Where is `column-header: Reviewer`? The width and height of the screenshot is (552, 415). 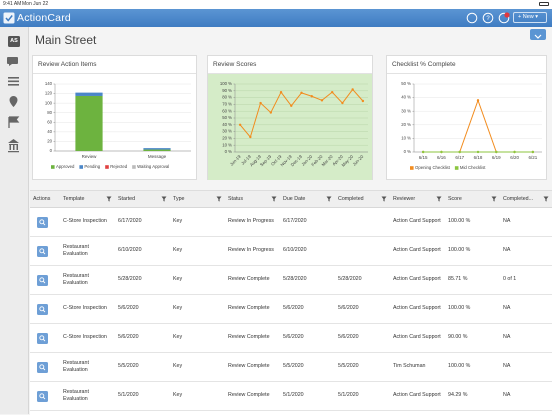 column-header: Reviewer is located at coordinates (417, 199).